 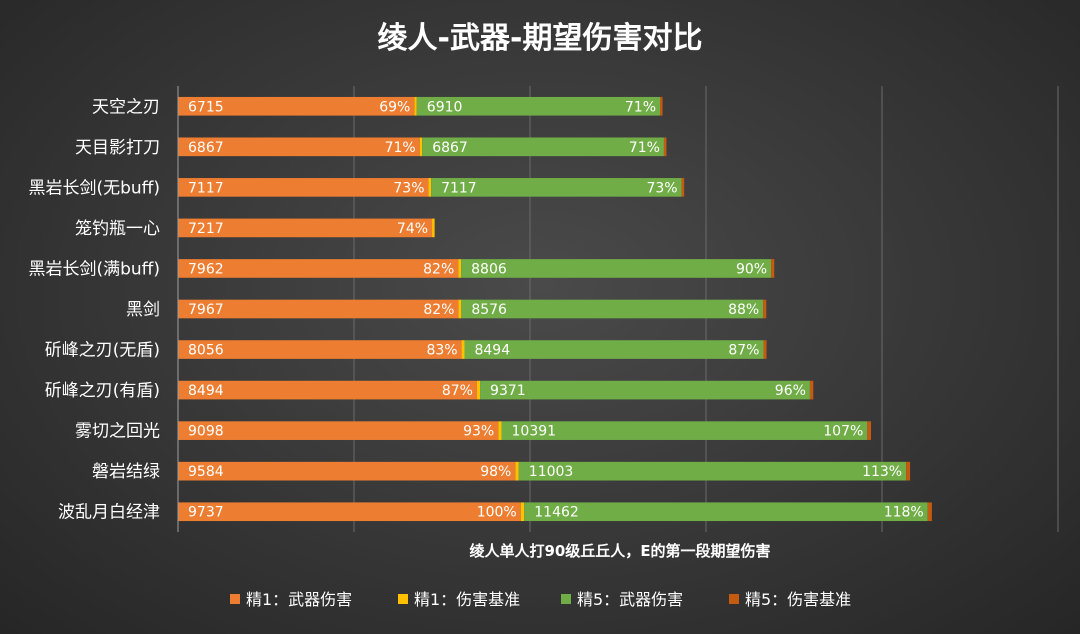 What do you see at coordinates (394, 107) in the screenshot?
I see `data-label: 69%` at bounding box center [394, 107].